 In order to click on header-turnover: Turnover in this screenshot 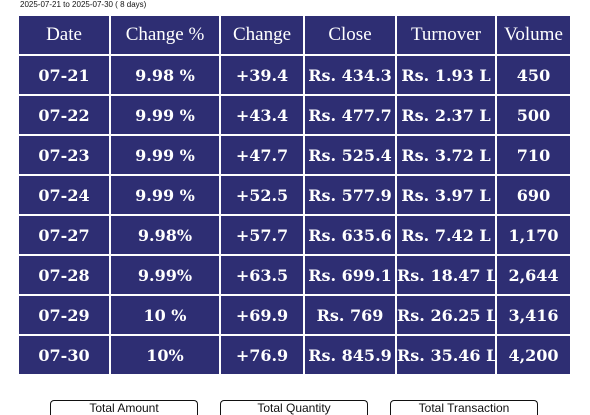, I will do `click(446, 35)`.